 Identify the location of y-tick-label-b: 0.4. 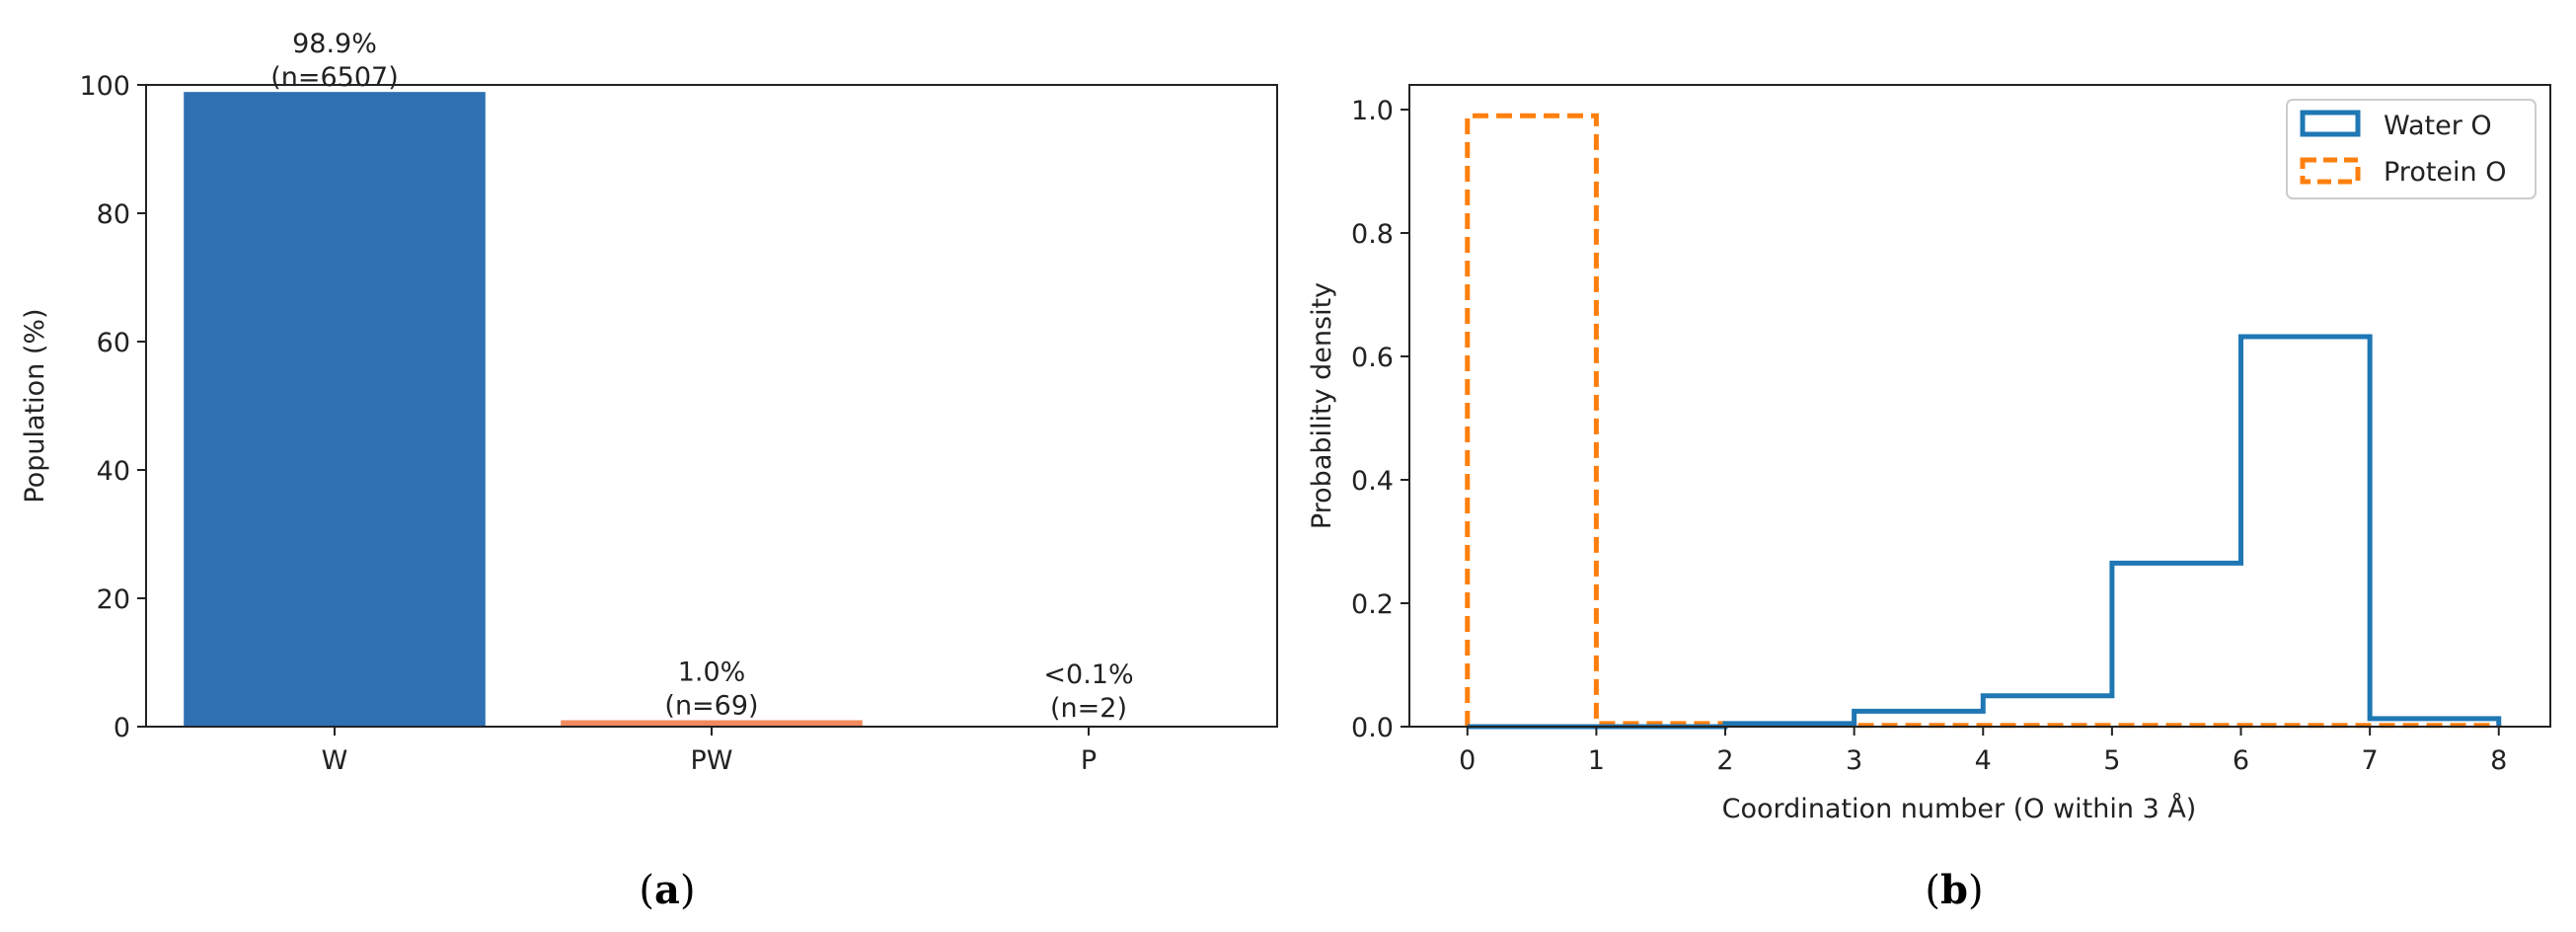
(1372, 482).